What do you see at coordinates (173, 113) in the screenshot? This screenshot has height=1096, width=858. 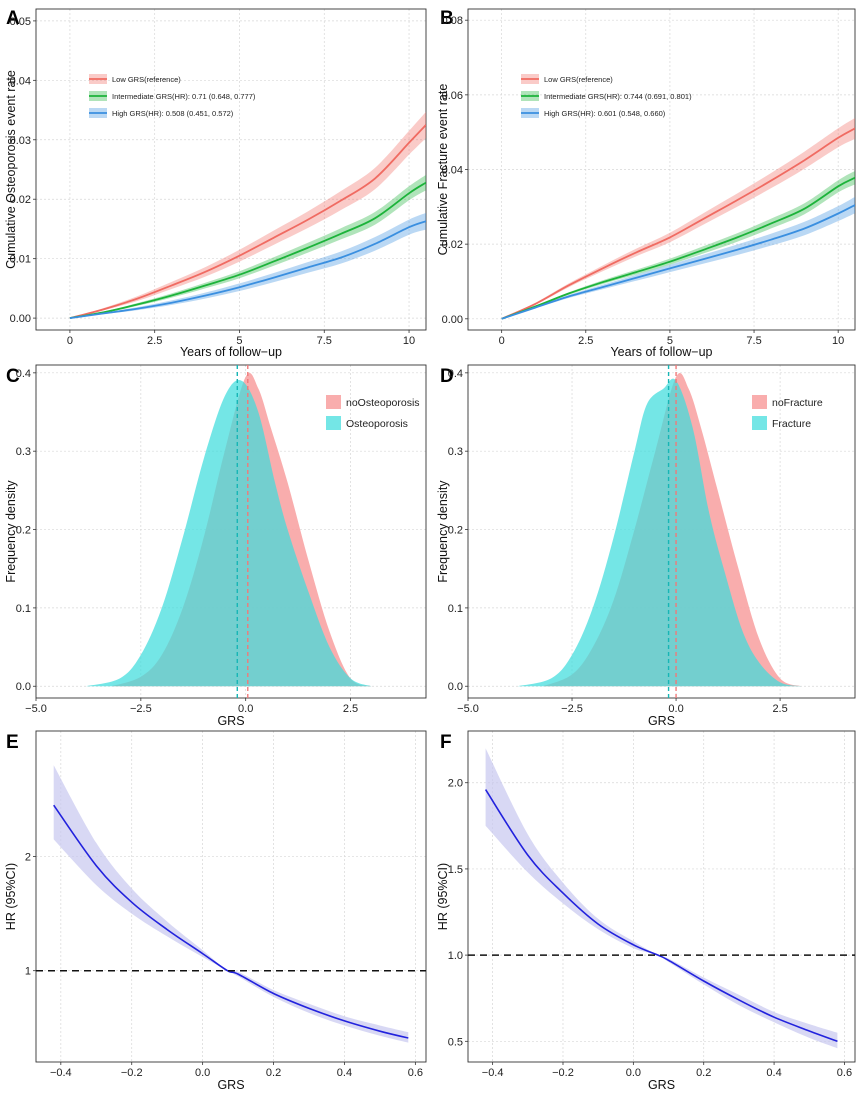 I see `legend-label: High GRS(HR): 0.508 (0.451, 0.572)` at bounding box center [173, 113].